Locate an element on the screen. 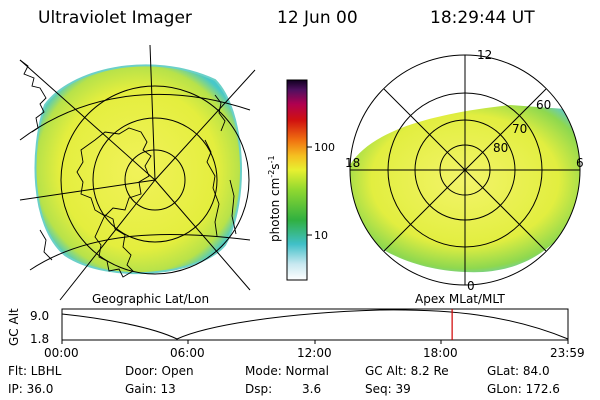  mlat-label-70: 70 is located at coordinates (519, 129).